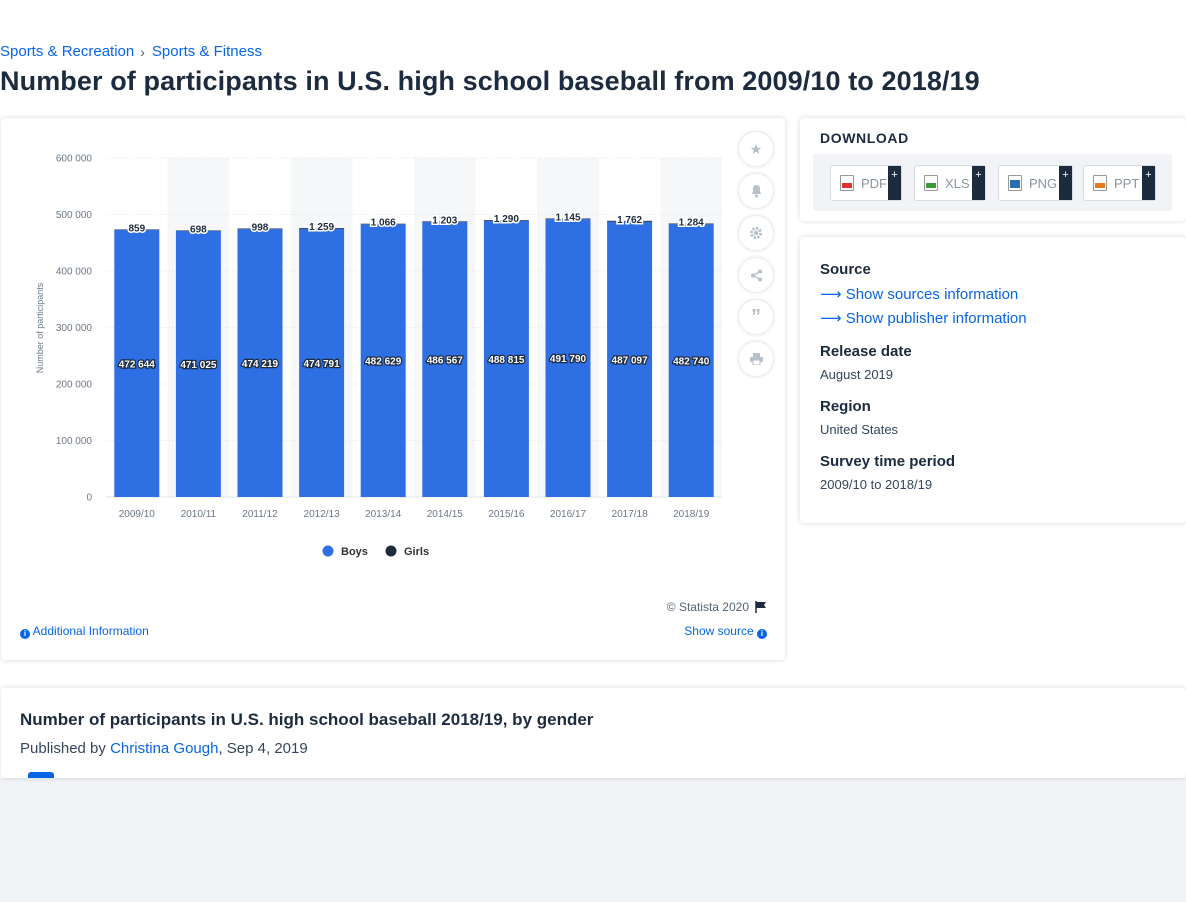 This screenshot has height=902, width=1186. I want to click on png-label: PNG, so click(1043, 183).